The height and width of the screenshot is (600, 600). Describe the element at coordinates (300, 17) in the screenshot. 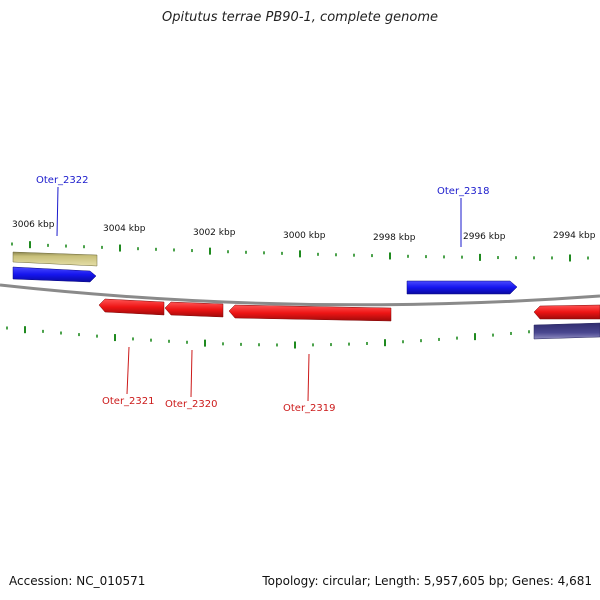

I see `page-title: Opitutus terrae PB90-1, complete genome` at that location.